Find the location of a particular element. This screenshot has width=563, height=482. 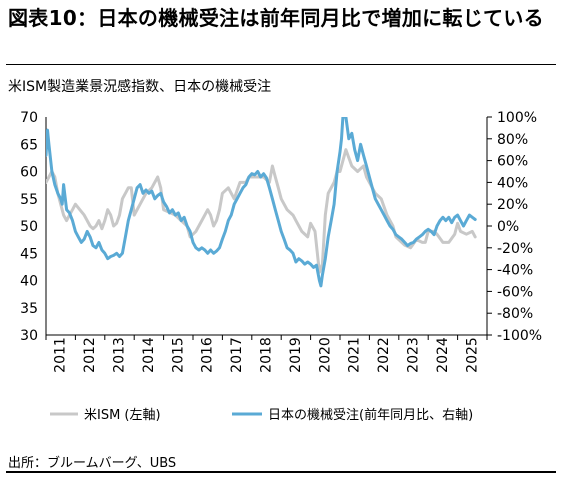

x-tick-label: 2013 is located at coordinates (120, 355).